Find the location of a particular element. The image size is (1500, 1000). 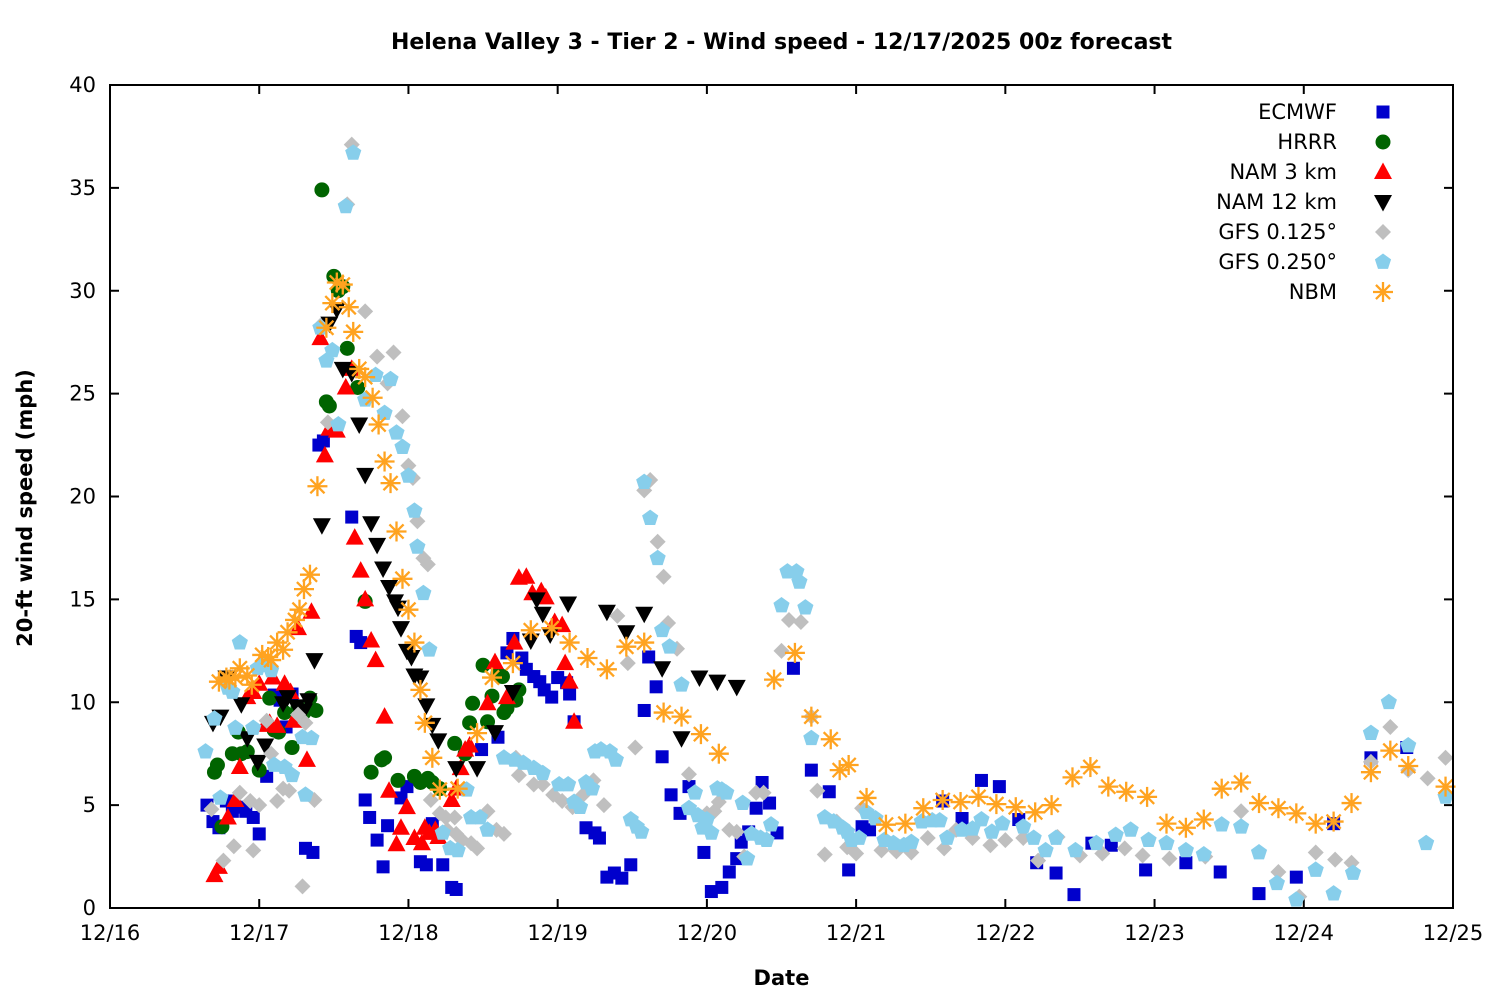

x-tick-label: 12/20 is located at coordinates (707, 933).